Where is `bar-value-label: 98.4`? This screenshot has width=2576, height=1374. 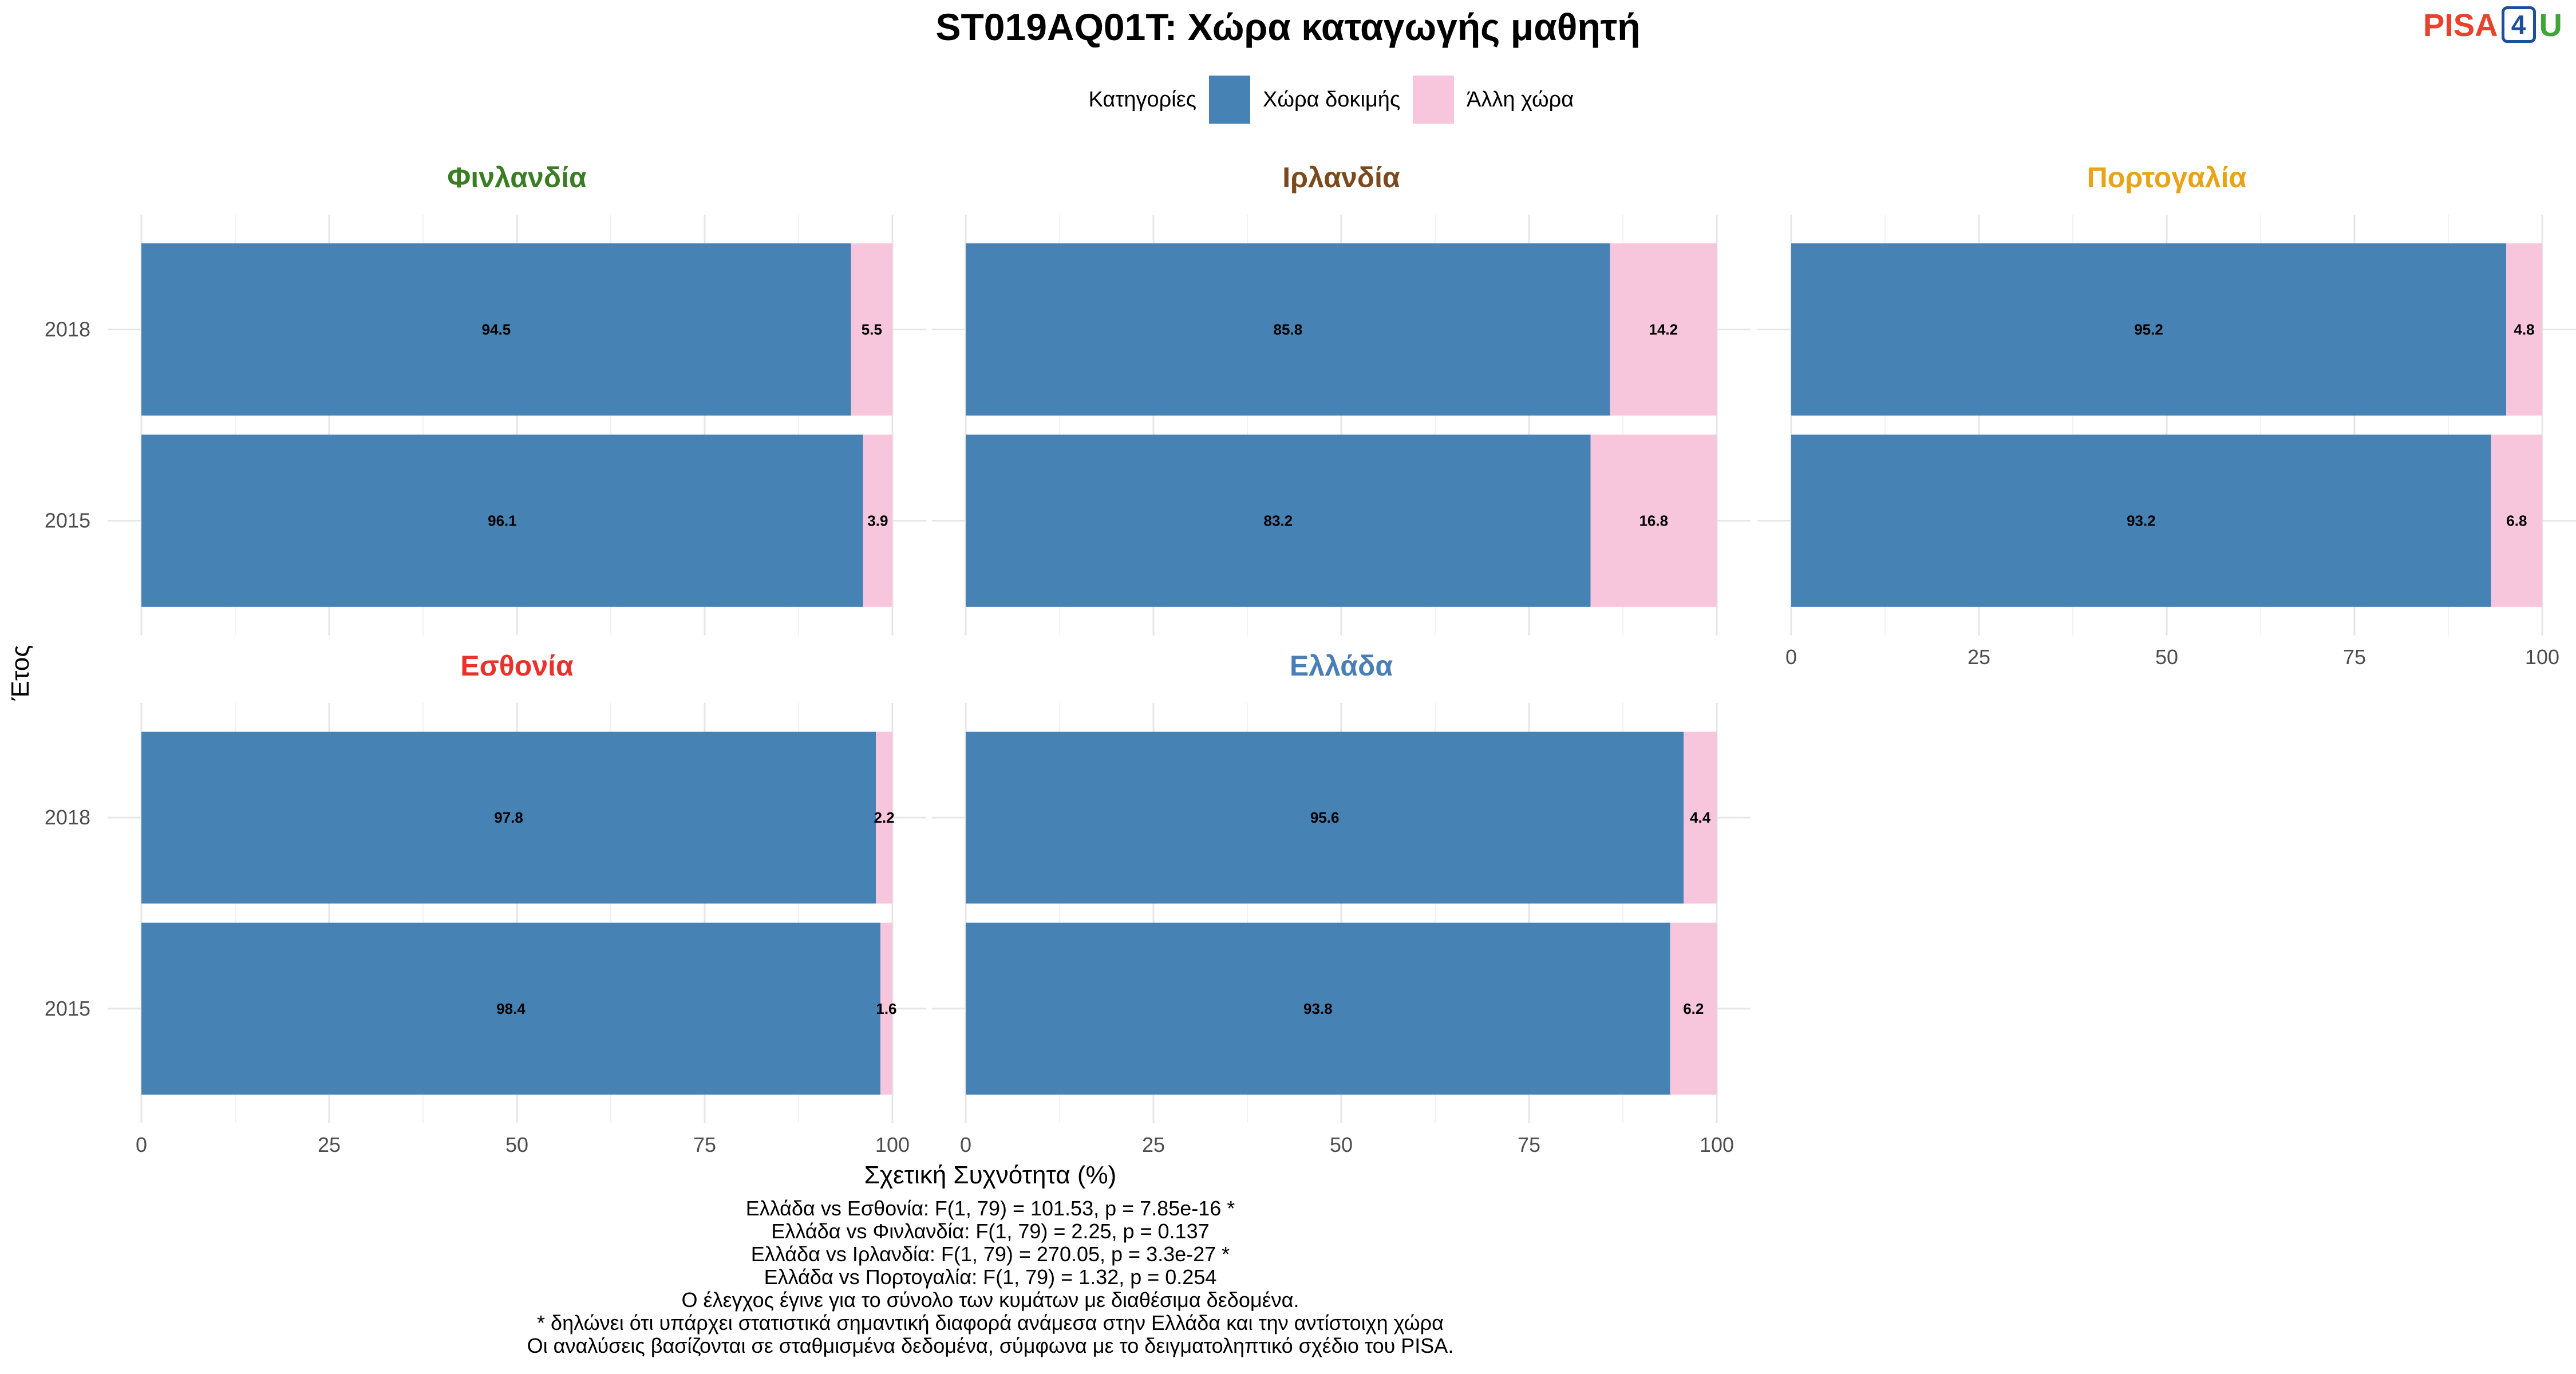 bar-value-label: 98.4 is located at coordinates (511, 1008).